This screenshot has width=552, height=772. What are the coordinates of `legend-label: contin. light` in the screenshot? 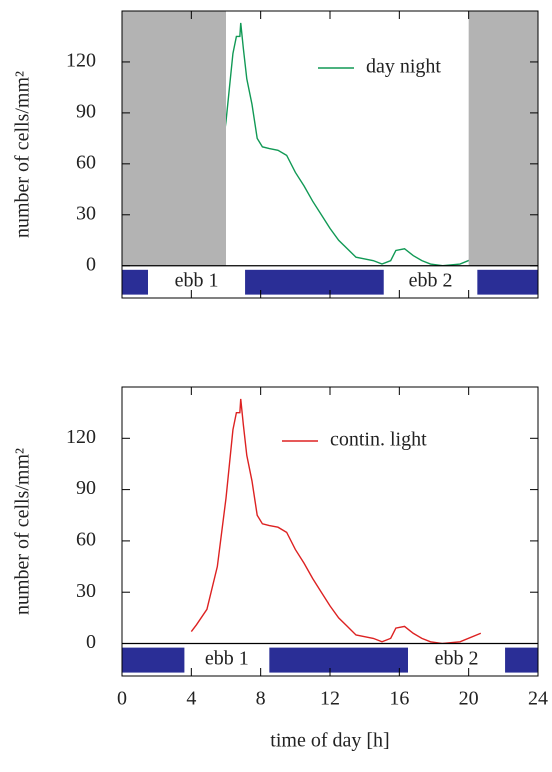 It's located at (378, 440).